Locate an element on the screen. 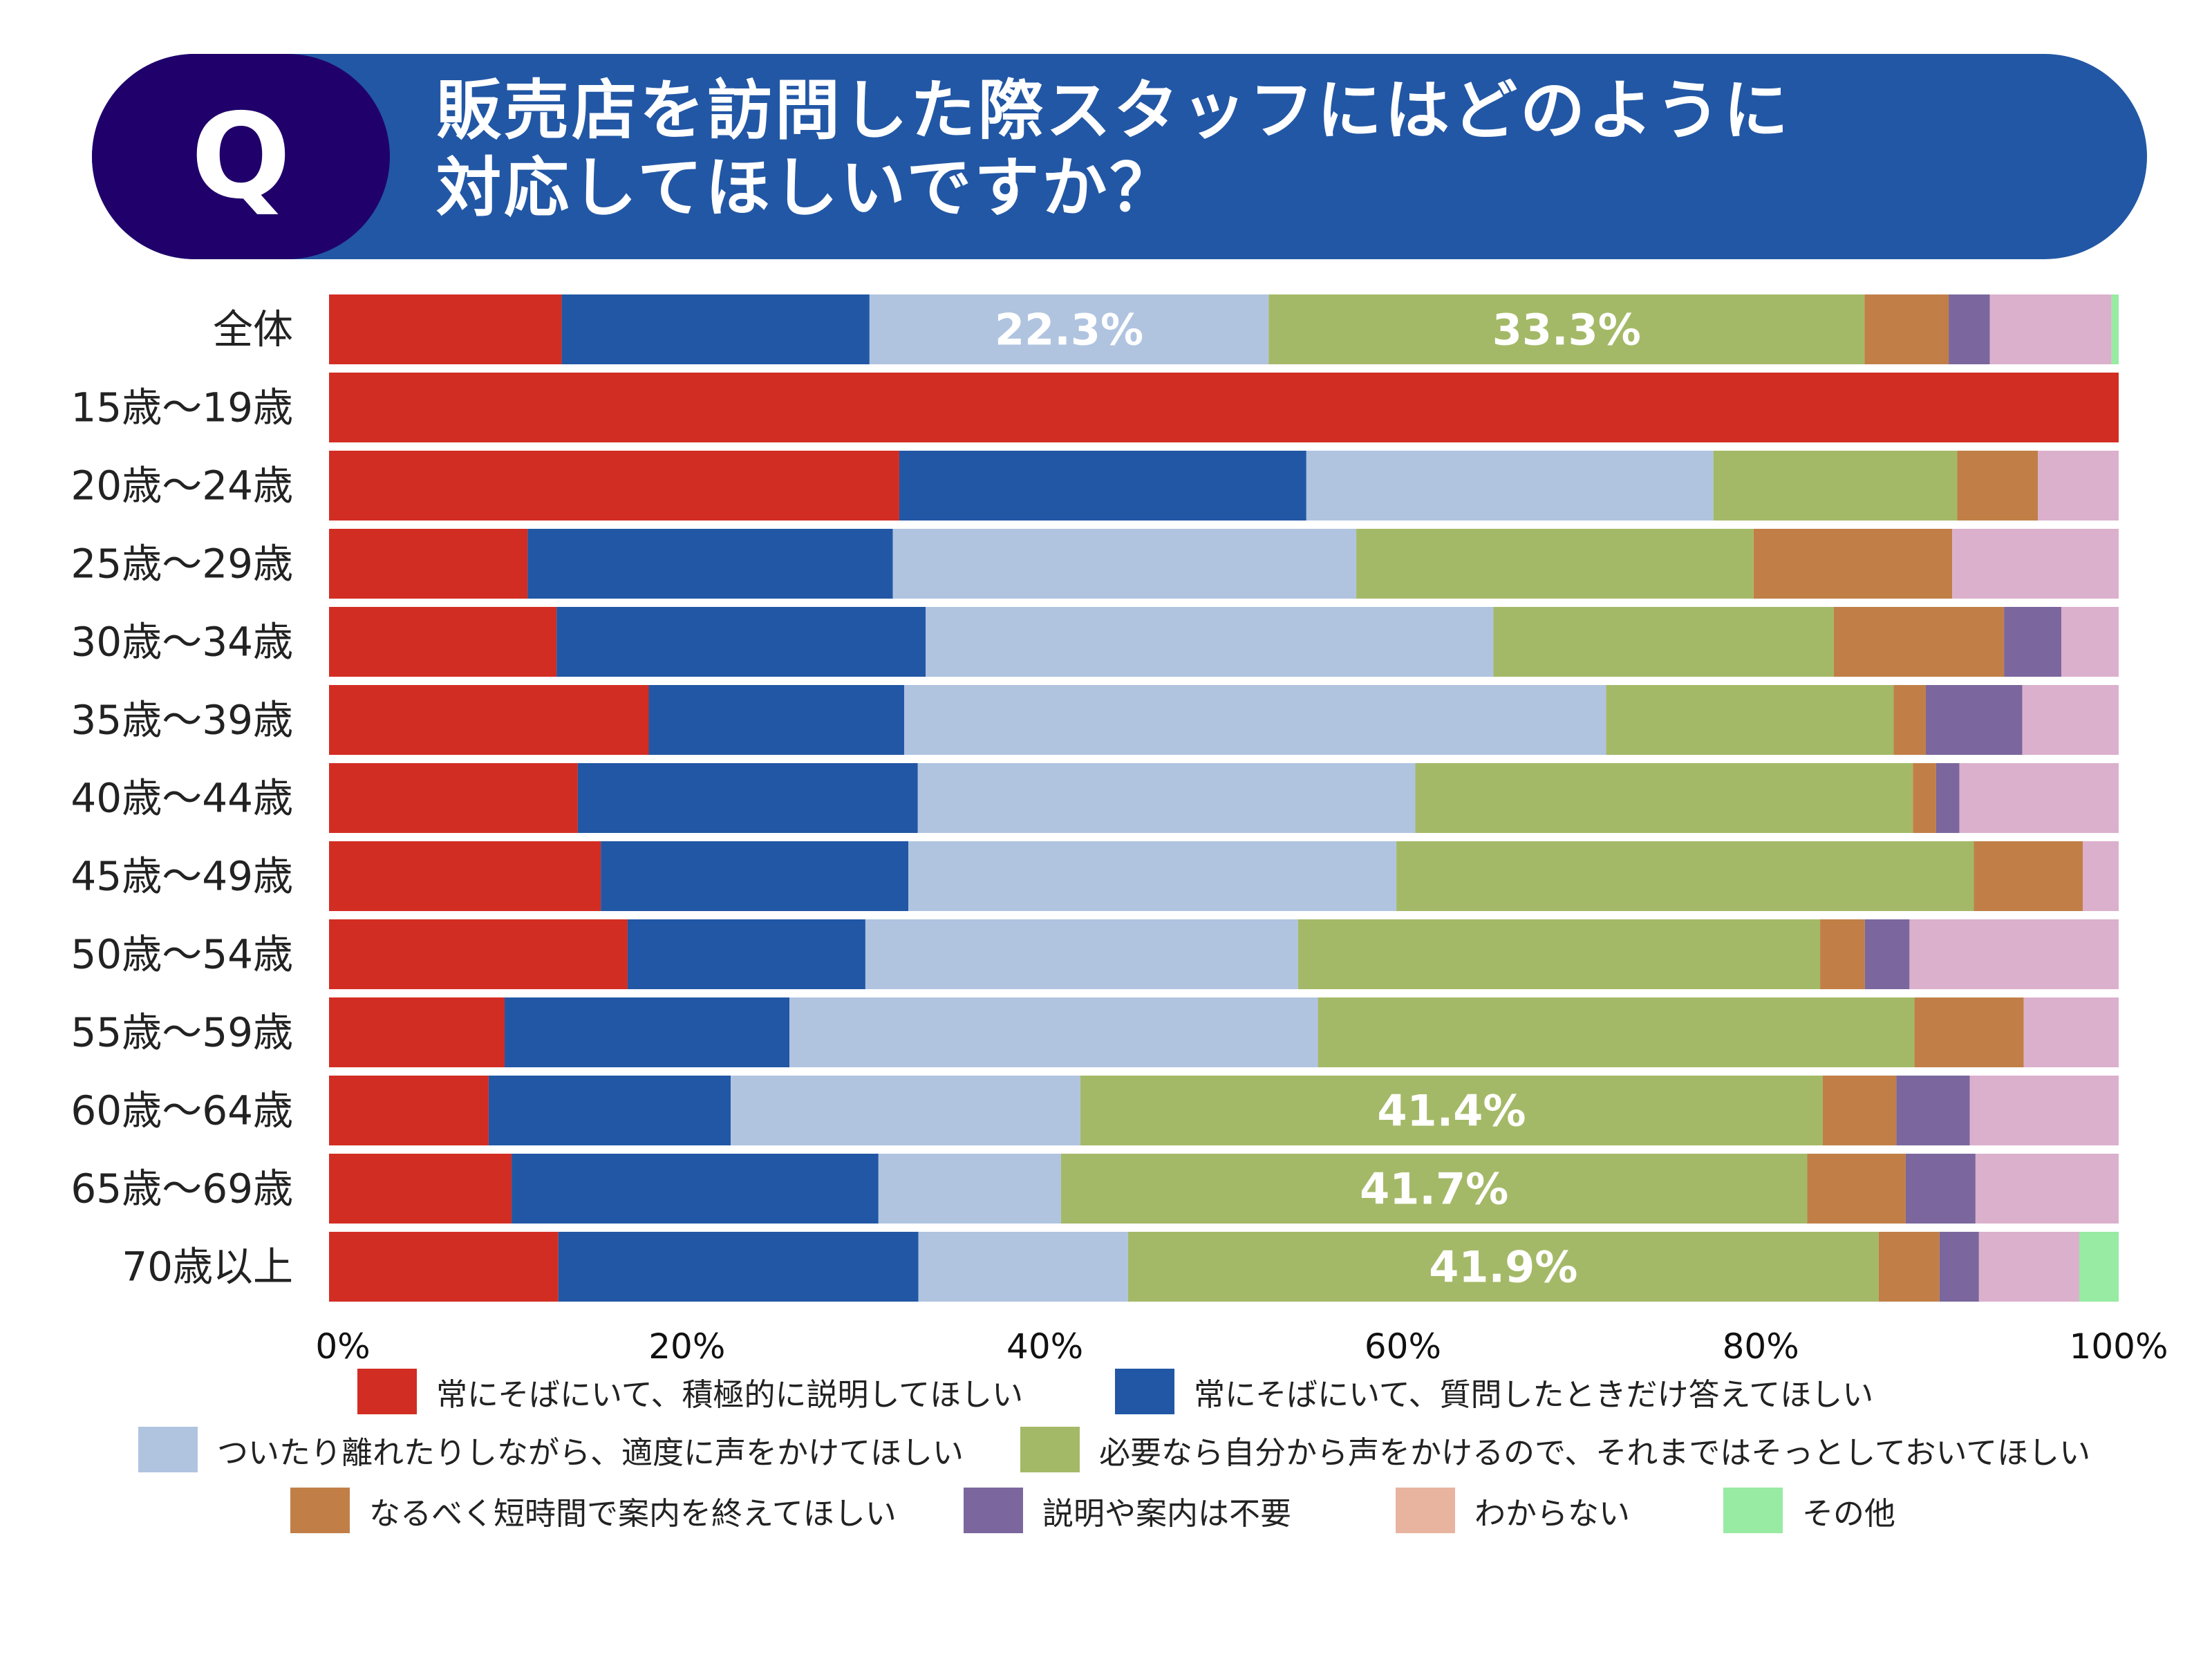 The image size is (2212, 1659). legend-item: わからない is located at coordinates (1513, 1511).